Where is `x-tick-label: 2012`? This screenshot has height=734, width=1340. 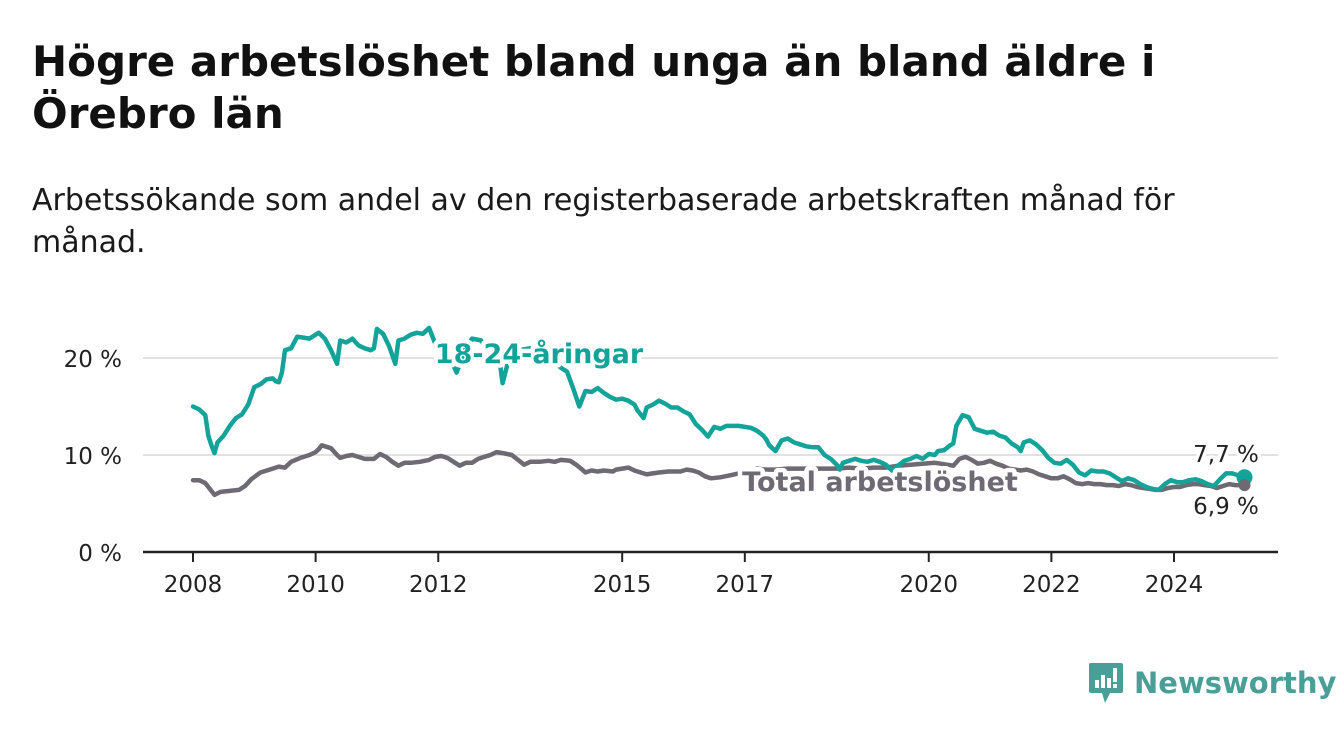
x-tick-label: 2012 is located at coordinates (438, 585).